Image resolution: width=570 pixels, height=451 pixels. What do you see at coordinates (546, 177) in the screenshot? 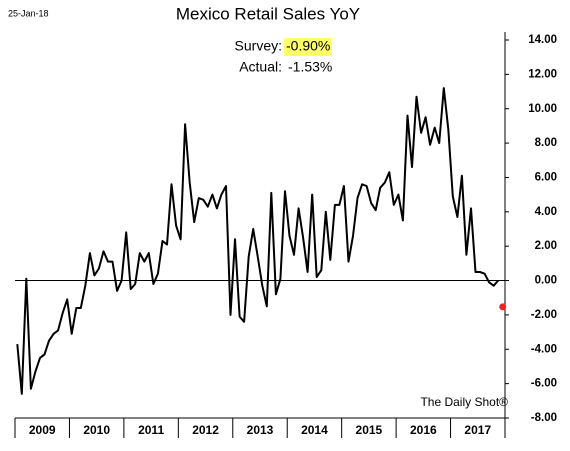
I see `y-tick-label: 6.00` at bounding box center [546, 177].